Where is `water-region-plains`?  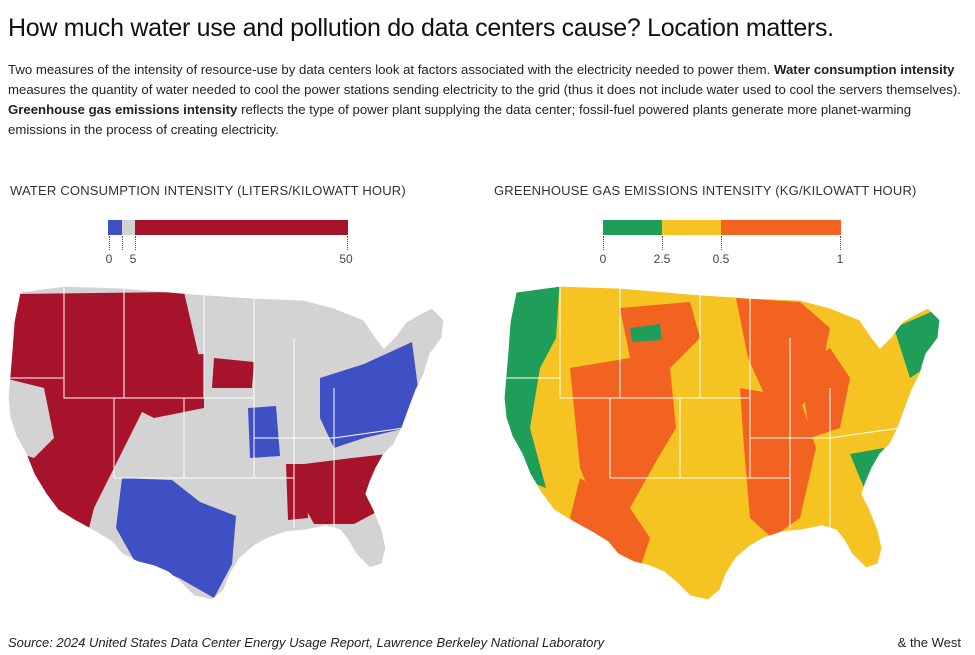 water-region-plains is located at coordinates (159, 386).